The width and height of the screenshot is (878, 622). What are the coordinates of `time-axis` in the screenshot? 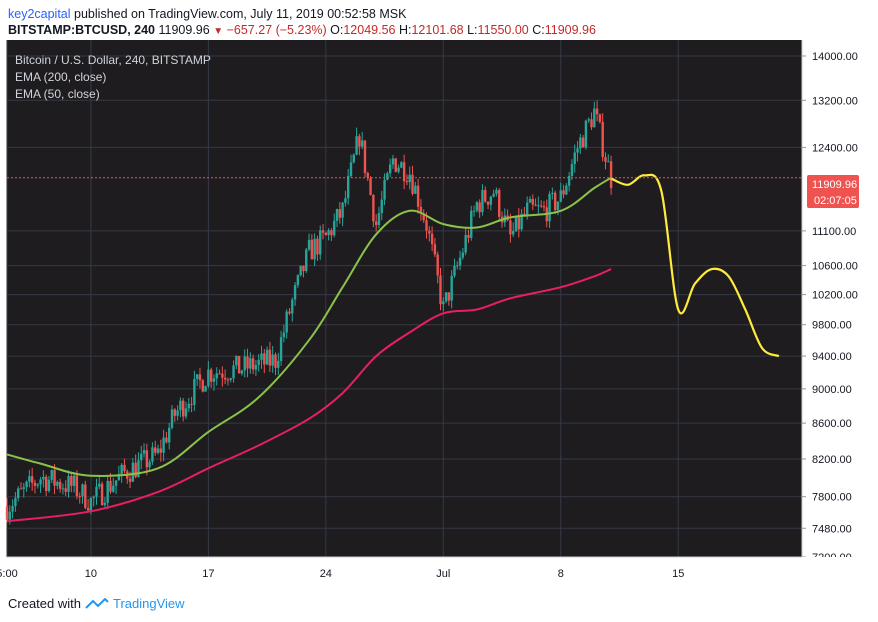 It's located at (439, 569).